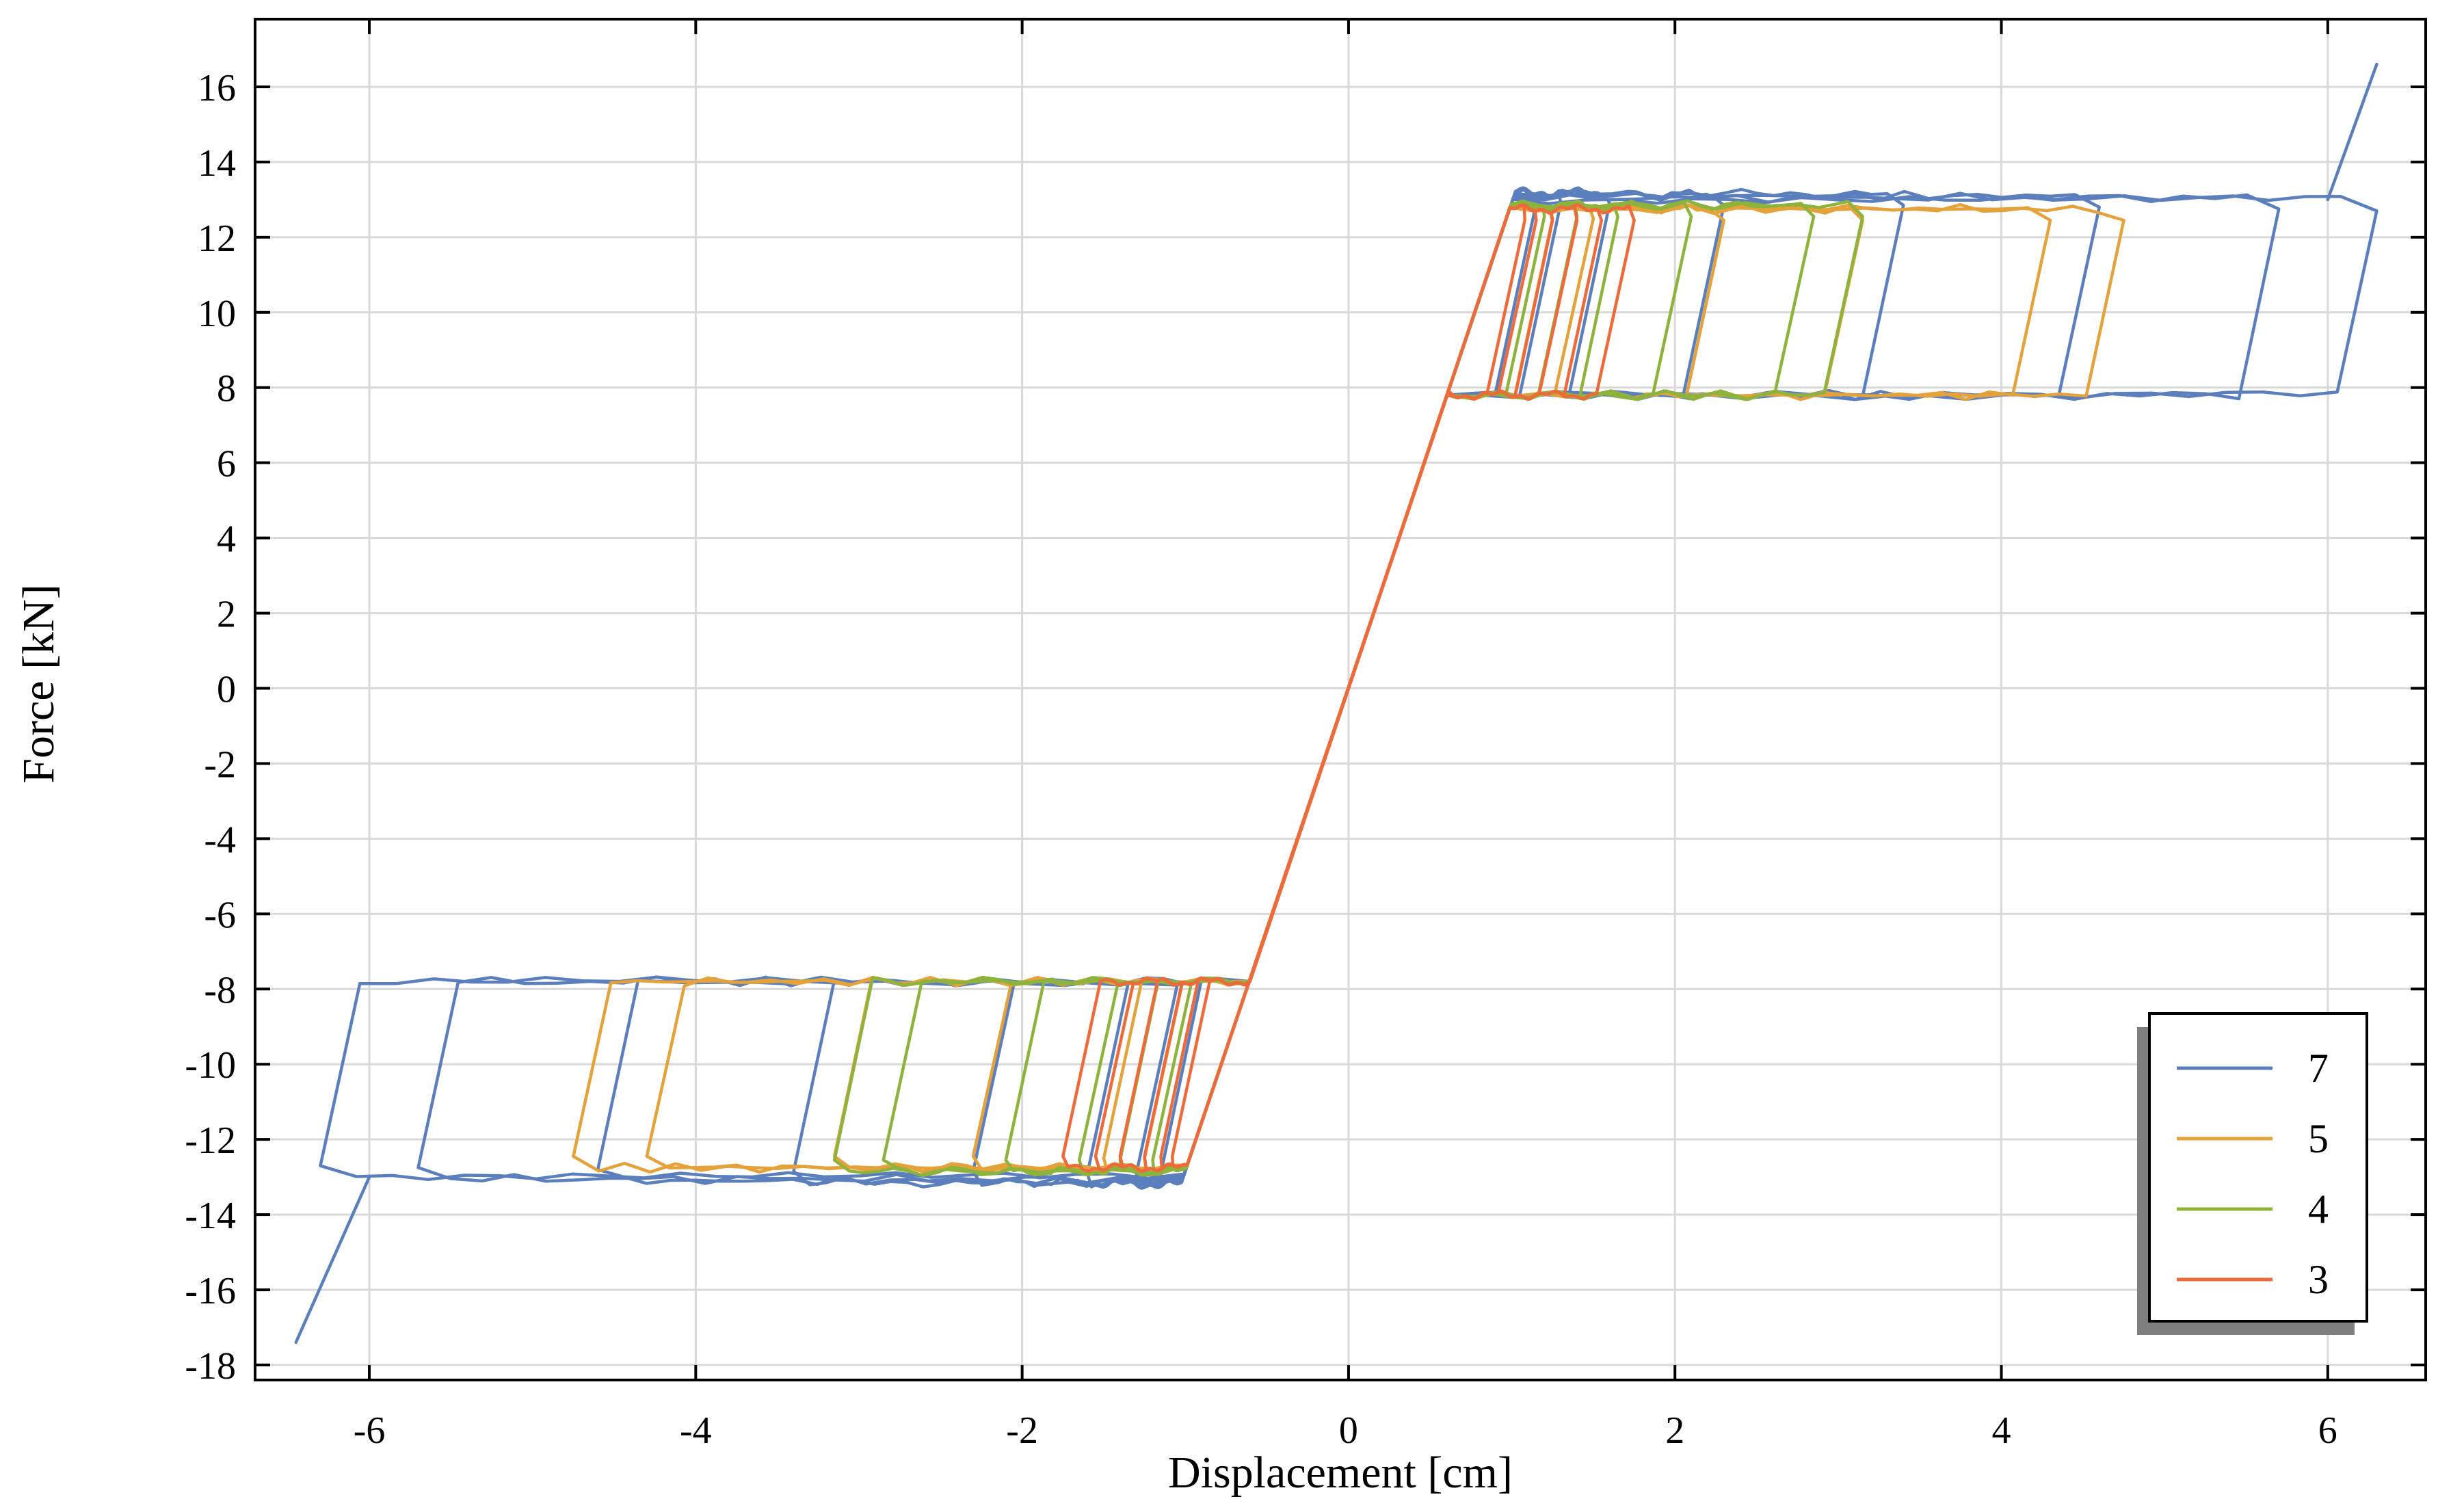 The width and height of the screenshot is (2438, 1512). Describe the element at coordinates (217, 314) in the screenshot. I see `y-tick-label: 10` at that location.